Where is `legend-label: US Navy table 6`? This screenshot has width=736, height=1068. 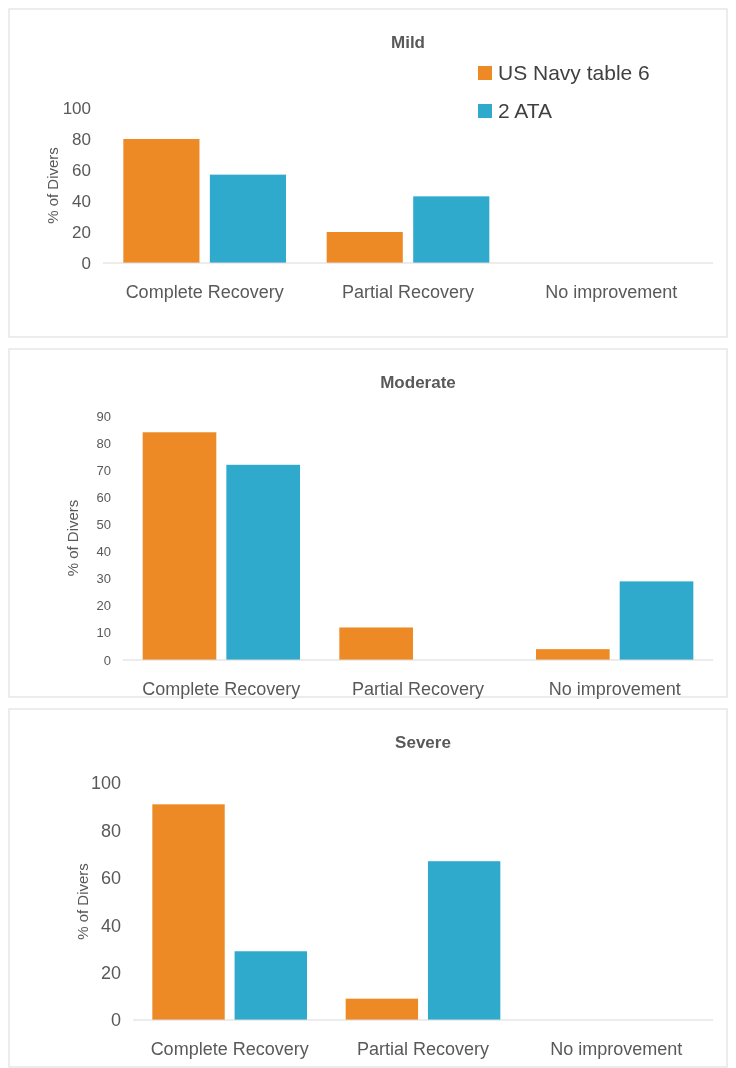
legend-label: US Navy table 6 is located at coordinates (574, 73).